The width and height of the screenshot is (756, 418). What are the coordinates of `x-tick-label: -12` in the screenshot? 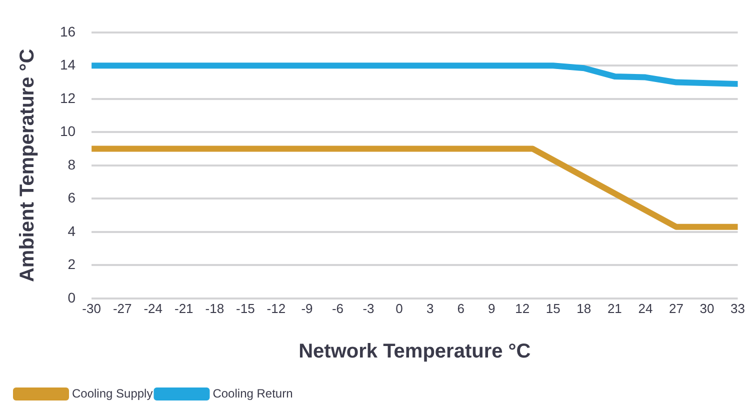 It's located at (276, 308).